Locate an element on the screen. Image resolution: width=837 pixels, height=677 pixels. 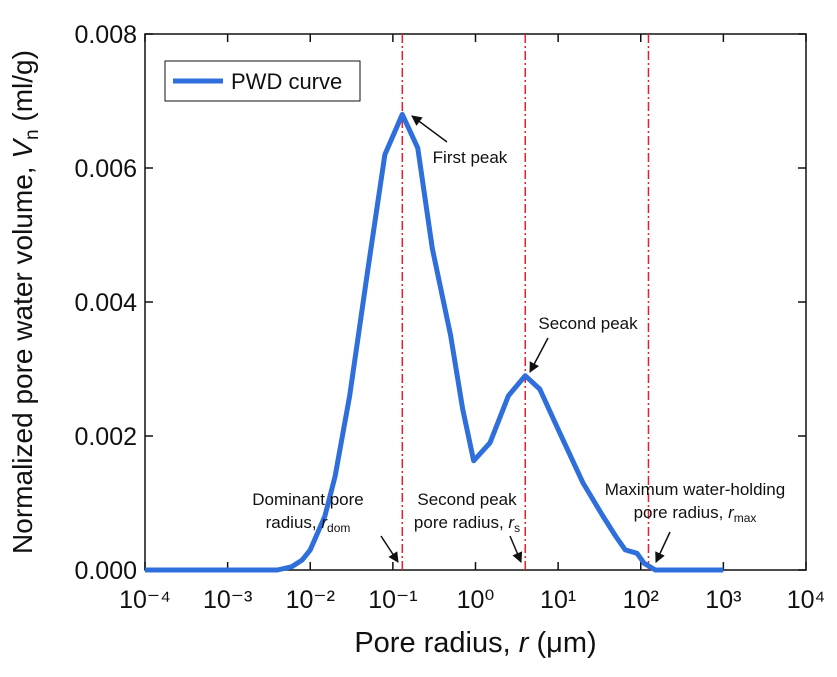
y-tick-label: 0.008 is located at coordinates (105, 35).